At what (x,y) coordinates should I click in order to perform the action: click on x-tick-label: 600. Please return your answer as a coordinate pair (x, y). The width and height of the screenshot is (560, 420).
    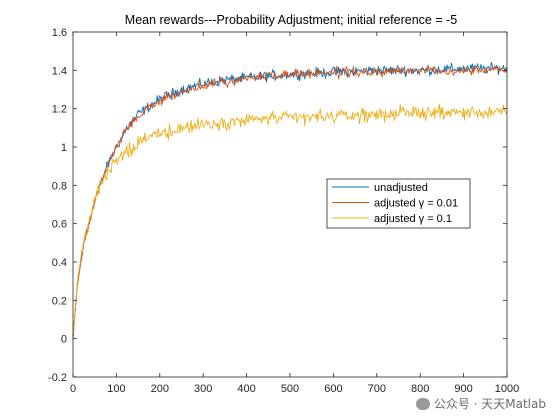
    Looking at the image, I should click on (333, 389).